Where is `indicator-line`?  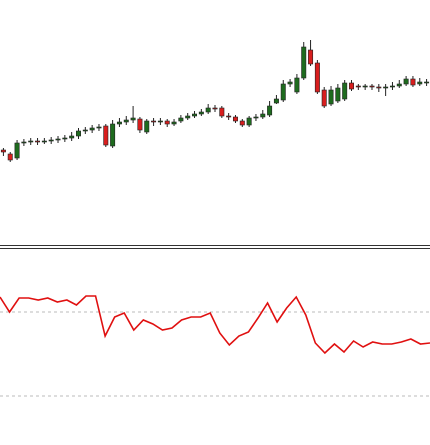 indicator-line is located at coordinates (215, 325).